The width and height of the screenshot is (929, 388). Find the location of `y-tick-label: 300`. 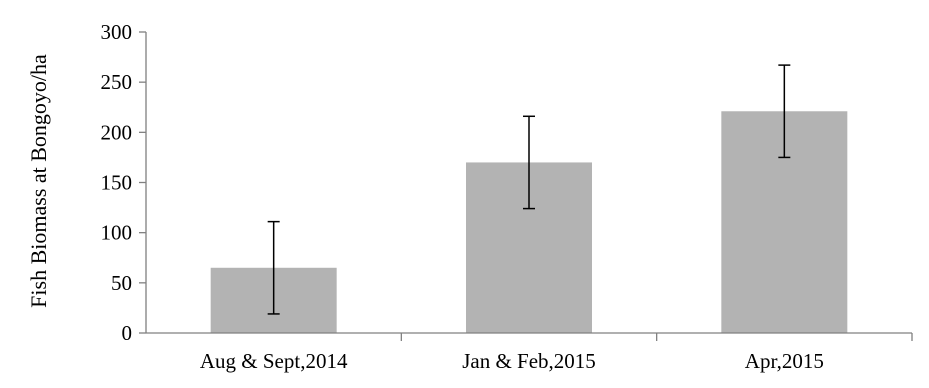

y-tick-label: 300 is located at coordinates (117, 32).